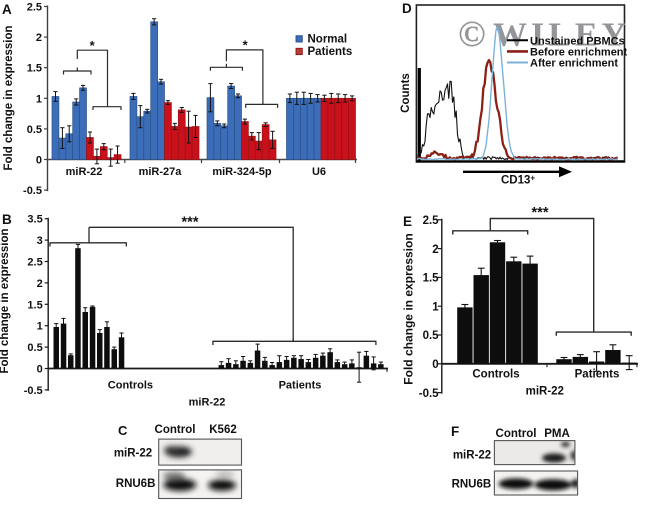  I want to click on svg-text: F, so click(455, 431).